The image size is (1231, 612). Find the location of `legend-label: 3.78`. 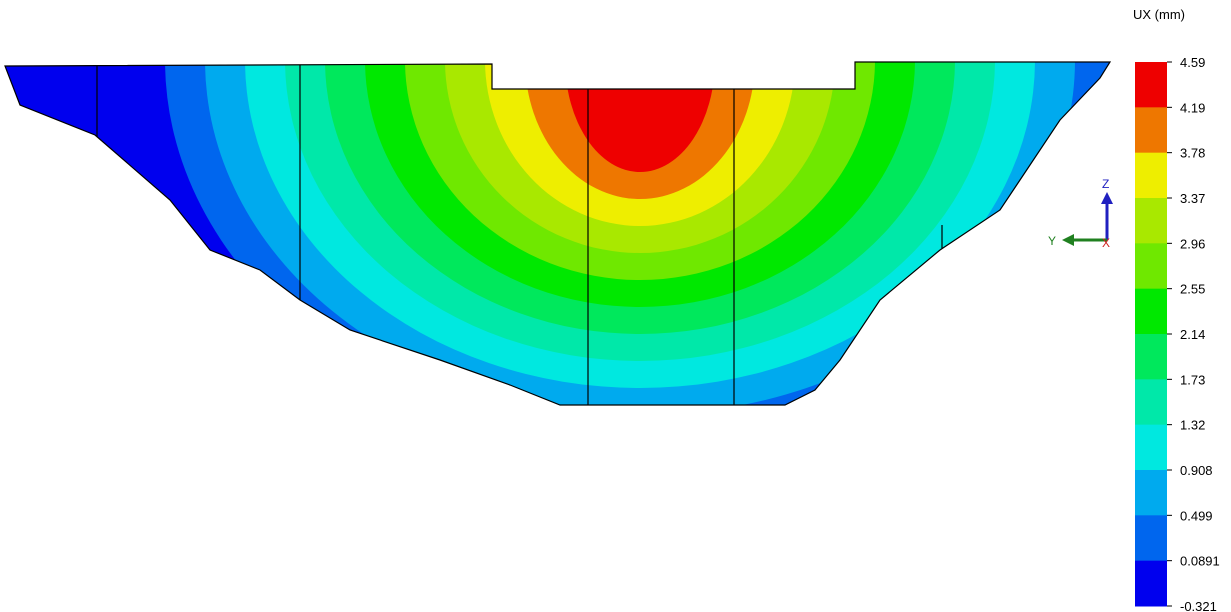

legend-label: 3.78 is located at coordinates (1192, 153).